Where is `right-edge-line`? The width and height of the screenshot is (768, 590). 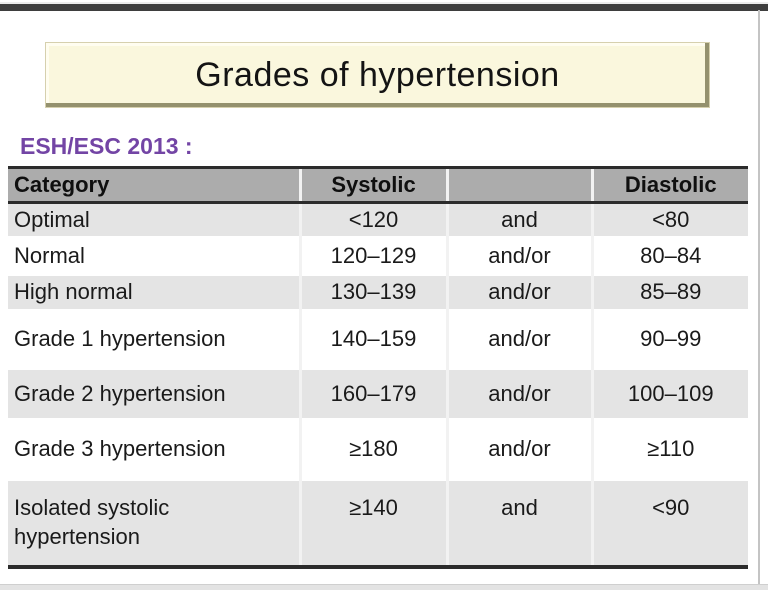
right-edge-line is located at coordinates (759, 297).